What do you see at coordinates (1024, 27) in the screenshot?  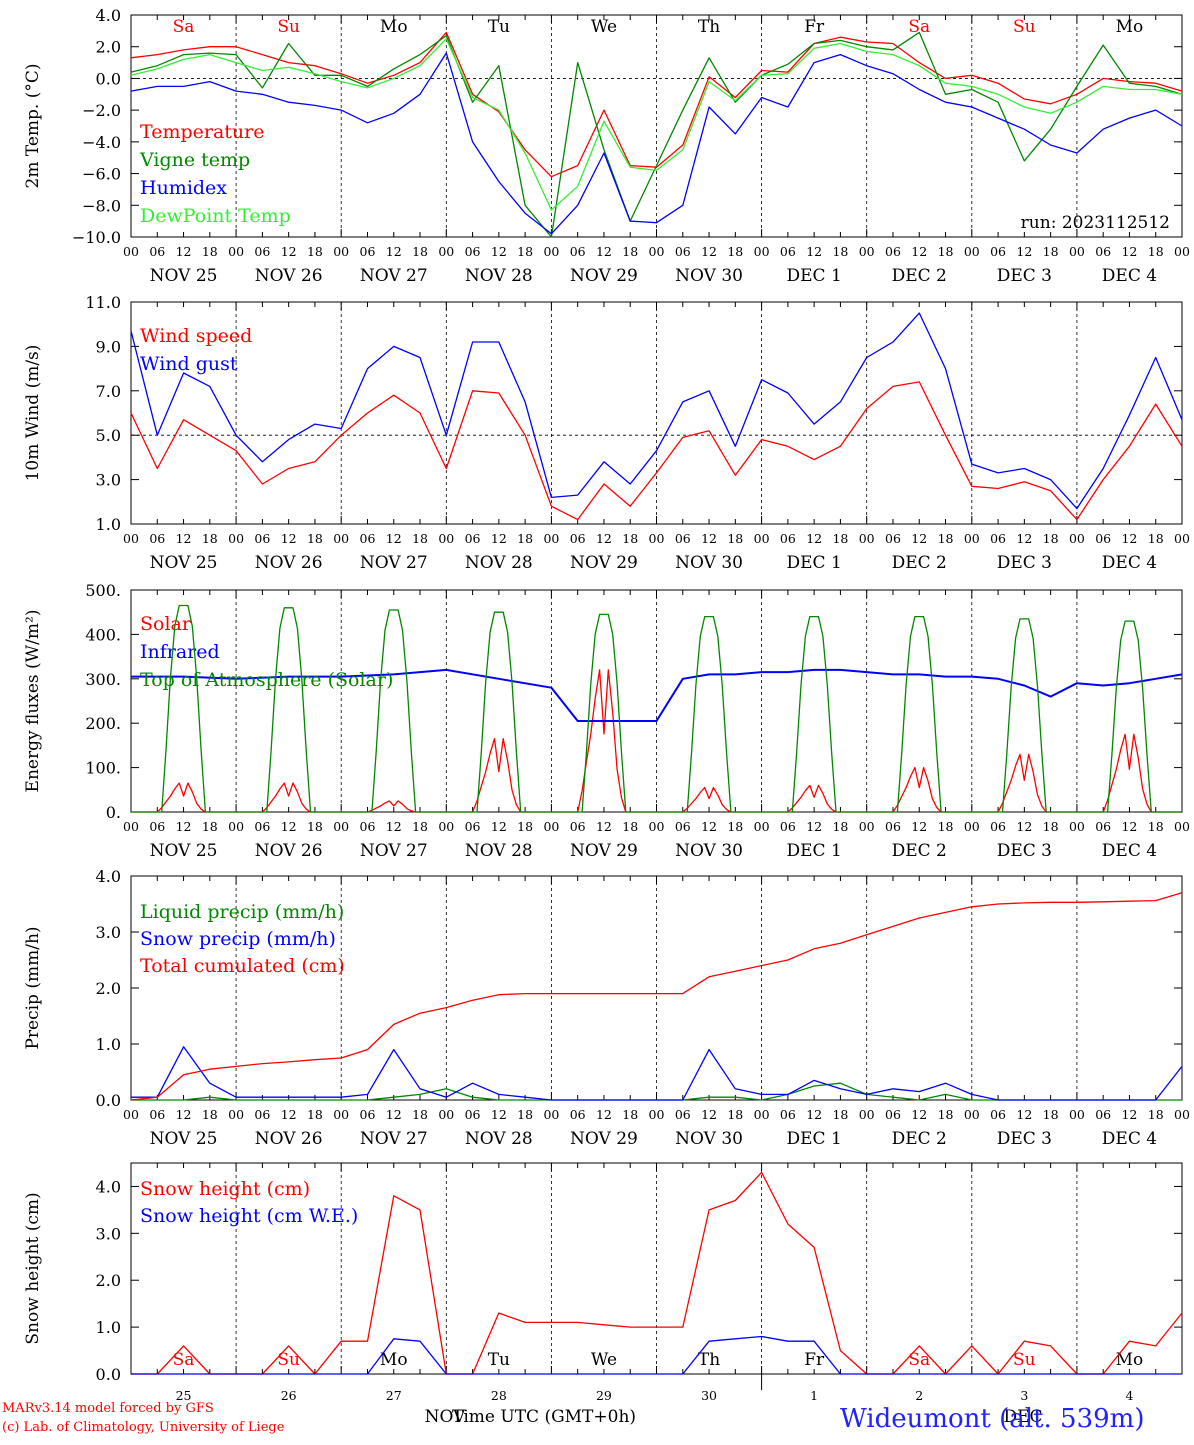 I see `weekday-label: Su` at bounding box center [1024, 27].